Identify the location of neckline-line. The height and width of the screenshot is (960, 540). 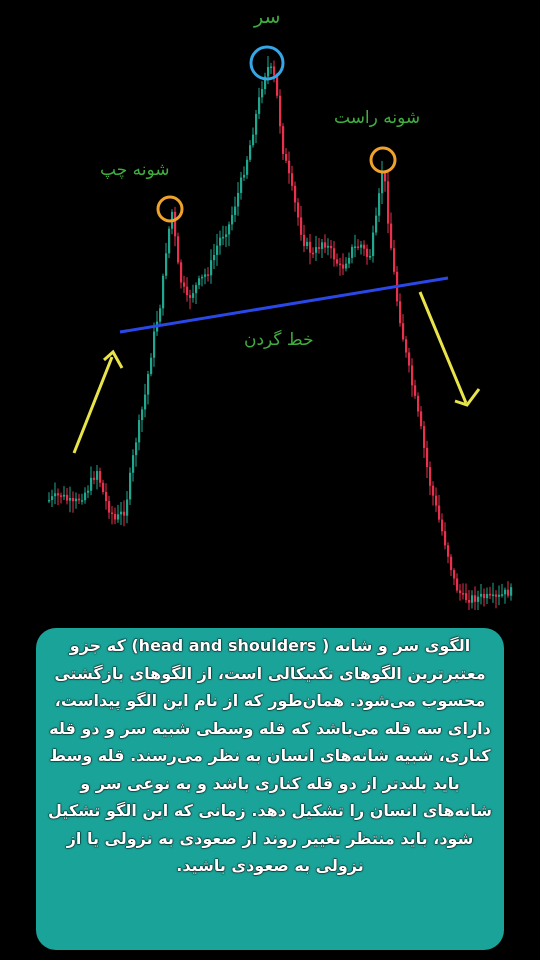
(284, 305).